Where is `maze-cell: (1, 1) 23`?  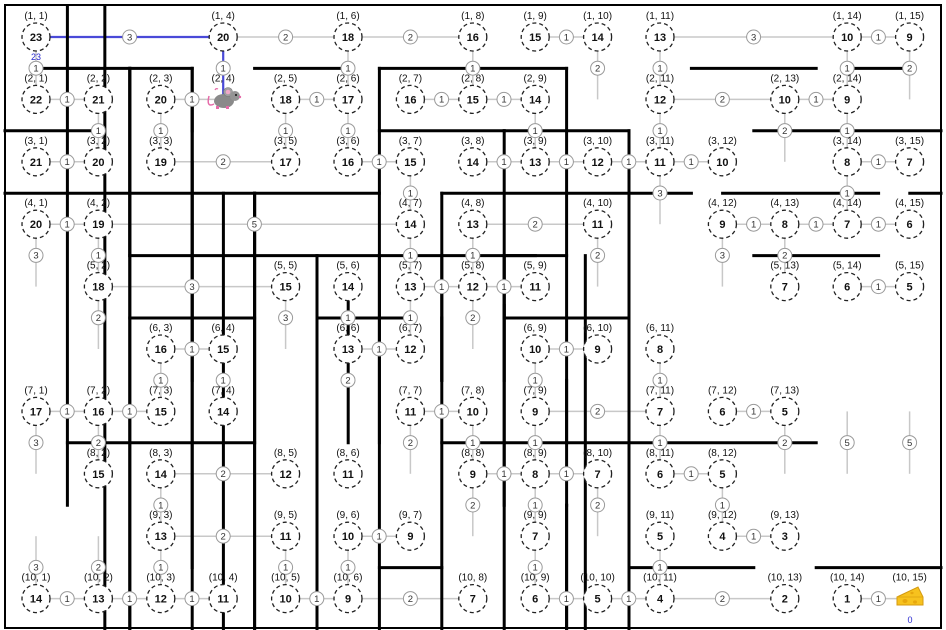 maze-cell: (1, 1) 23 is located at coordinates (36, 31).